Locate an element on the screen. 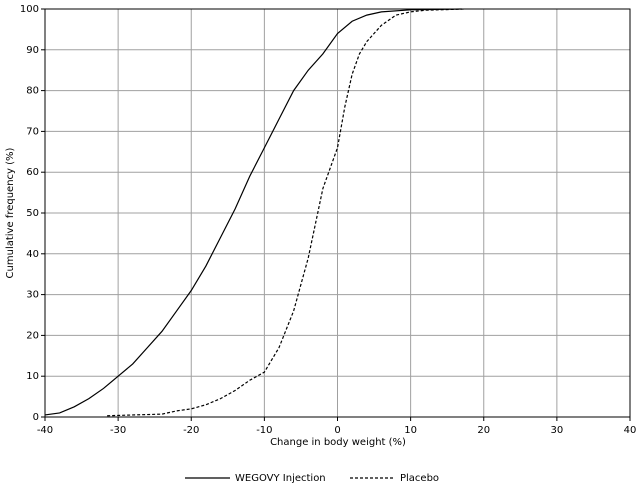 This screenshot has height=488, width=640. y-tick-label: 40 is located at coordinates (32, 254).